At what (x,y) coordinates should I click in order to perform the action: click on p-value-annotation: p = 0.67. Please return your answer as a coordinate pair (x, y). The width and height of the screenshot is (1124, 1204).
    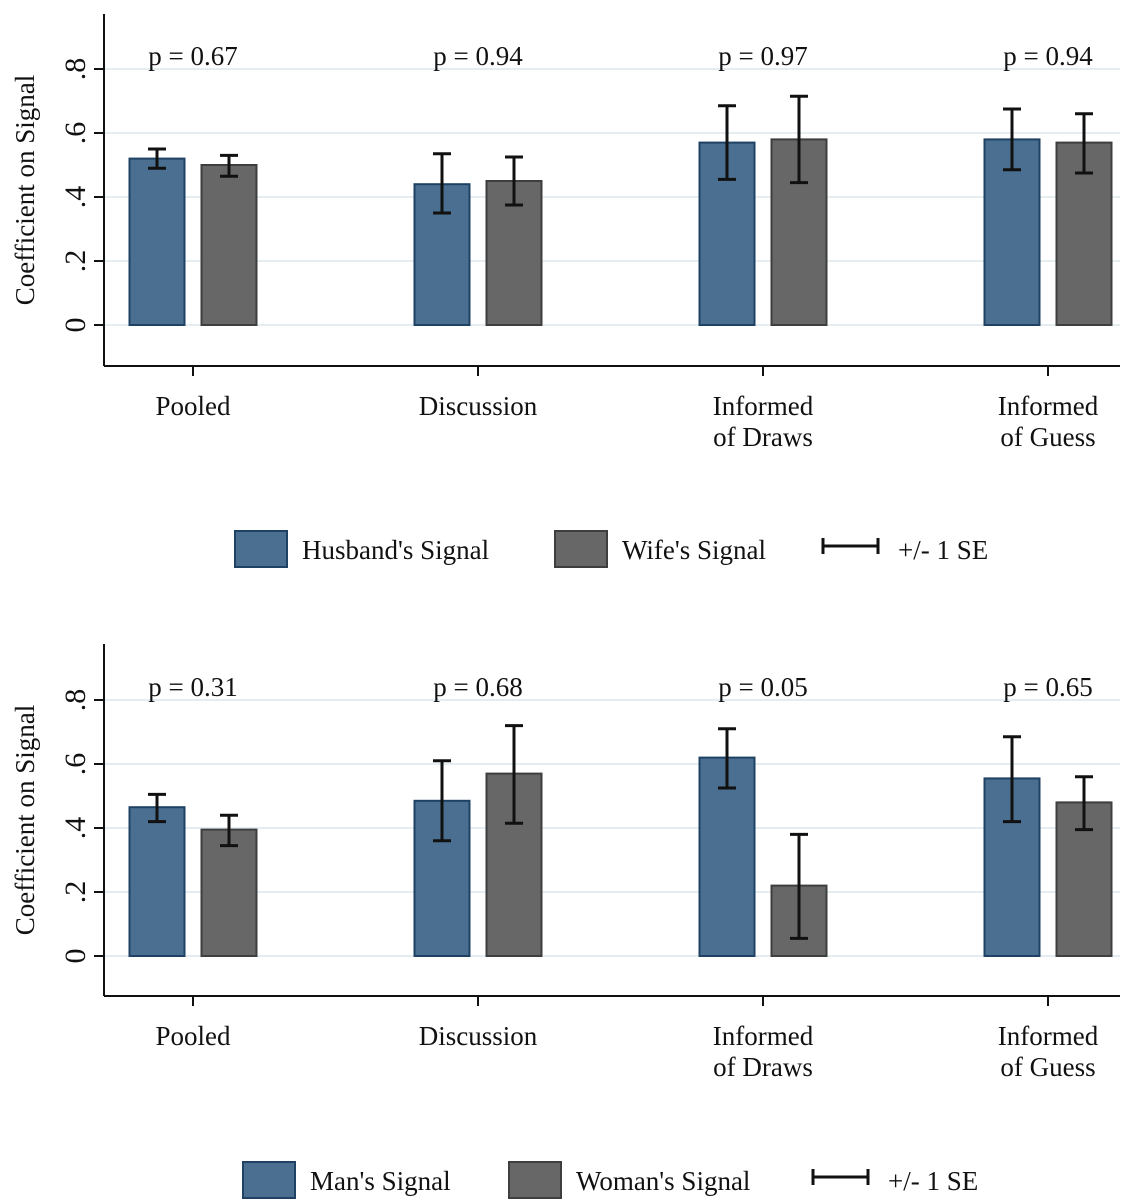
    Looking at the image, I should click on (192, 56).